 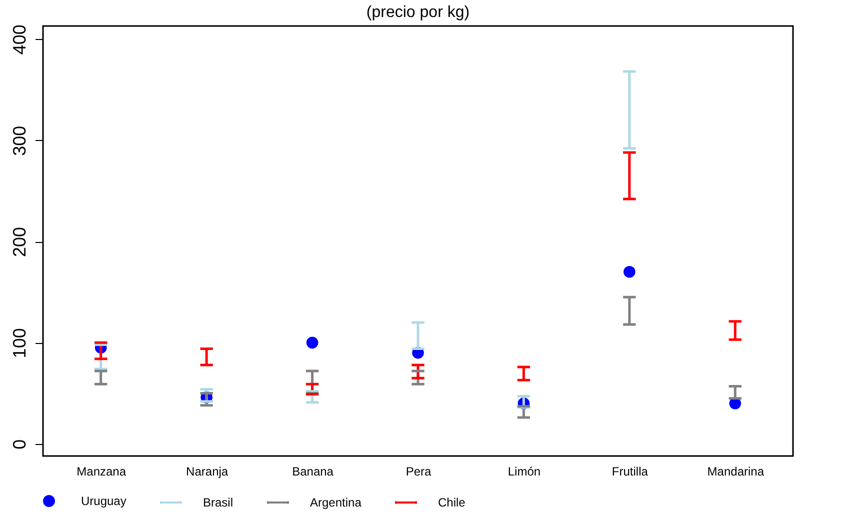 I want to click on chart-title: (precio por kg), so click(x=418, y=13).